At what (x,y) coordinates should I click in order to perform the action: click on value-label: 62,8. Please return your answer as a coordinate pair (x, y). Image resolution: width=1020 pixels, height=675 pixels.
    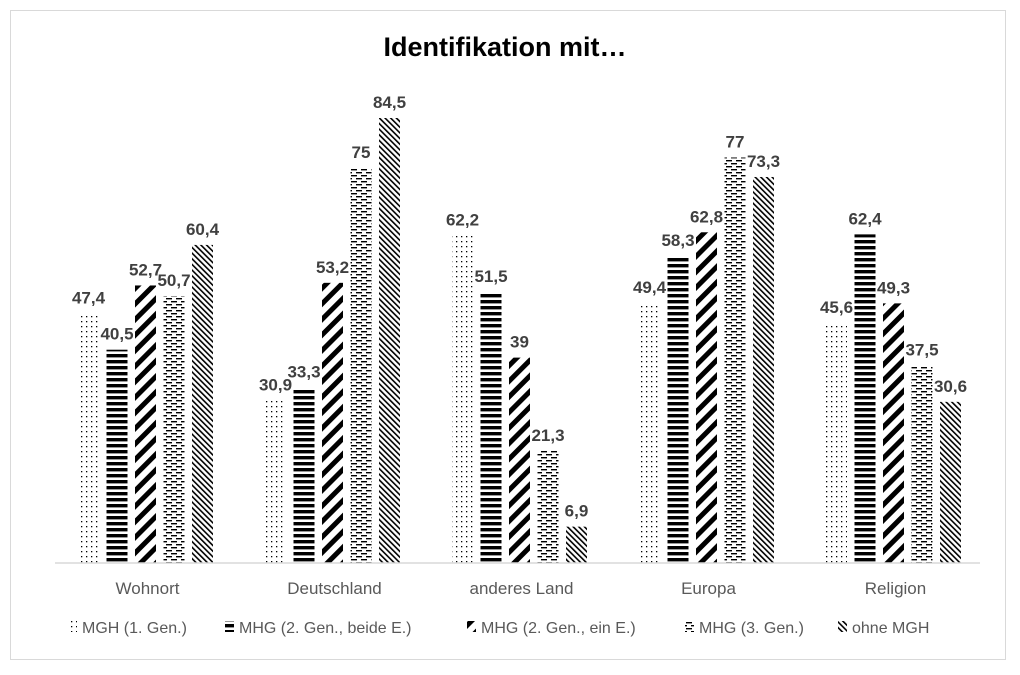
    Looking at the image, I should click on (706, 216).